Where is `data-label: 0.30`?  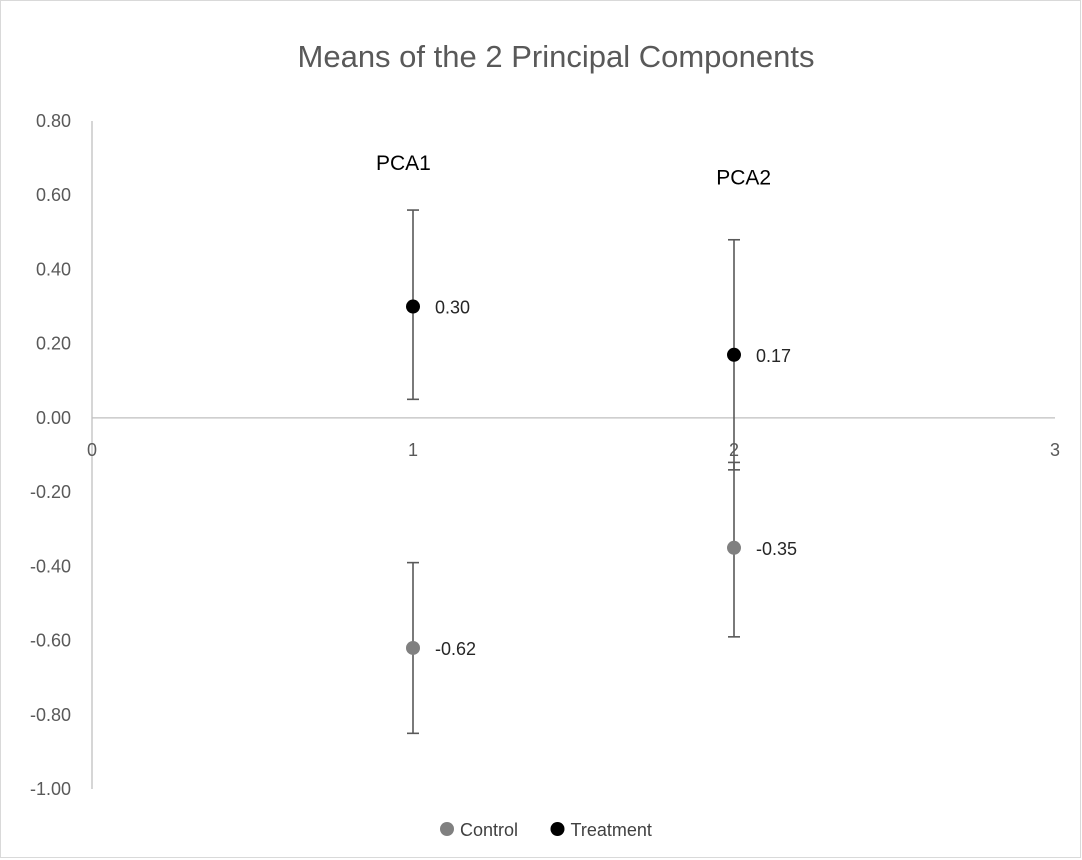 data-label: 0.30 is located at coordinates (452, 308).